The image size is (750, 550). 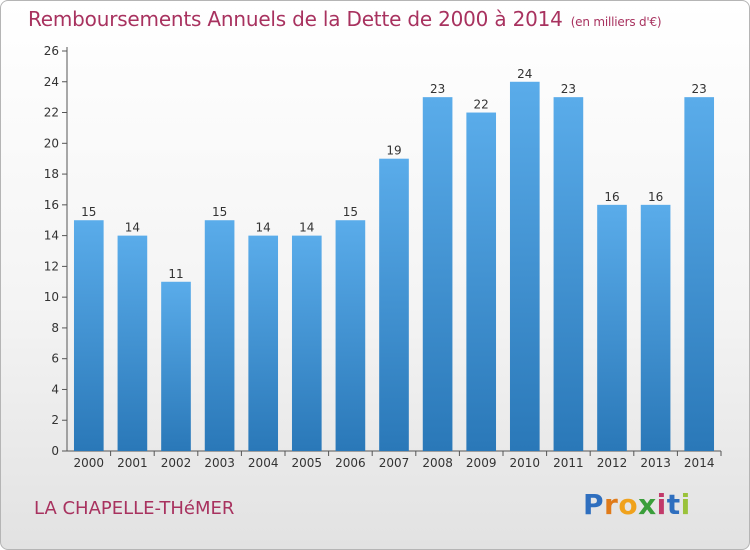 What do you see at coordinates (350, 212) in the screenshot?
I see `data-label-2006: 15` at bounding box center [350, 212].